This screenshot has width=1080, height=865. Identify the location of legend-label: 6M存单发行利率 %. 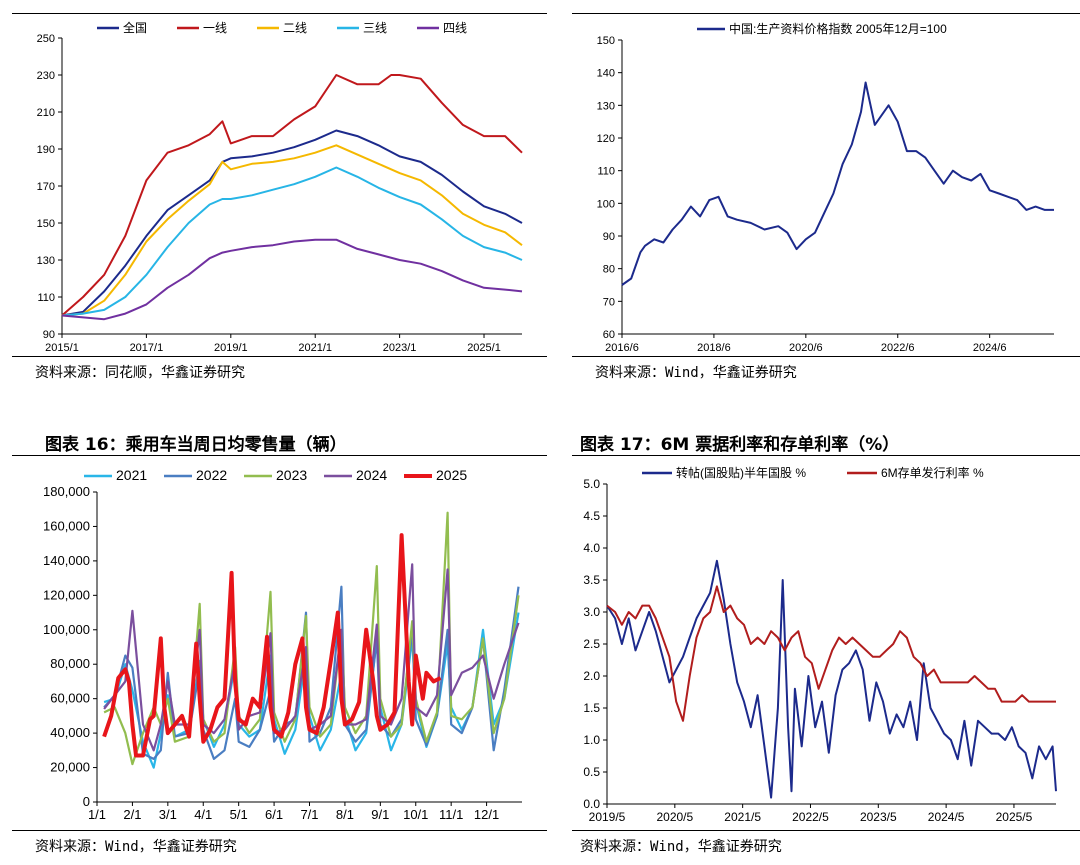
(932, 472).